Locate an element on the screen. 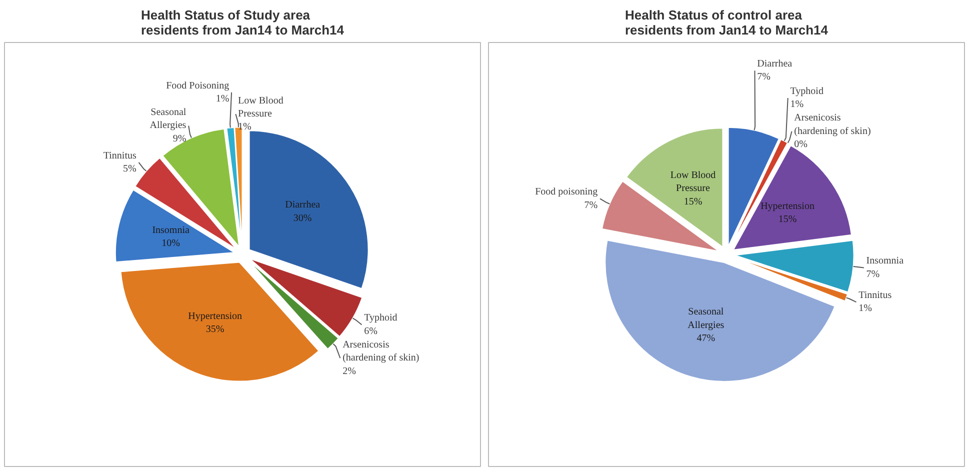  chart-title: Health Status of control area residents from Jan14 to March14 is located at coordinates (726, 23).